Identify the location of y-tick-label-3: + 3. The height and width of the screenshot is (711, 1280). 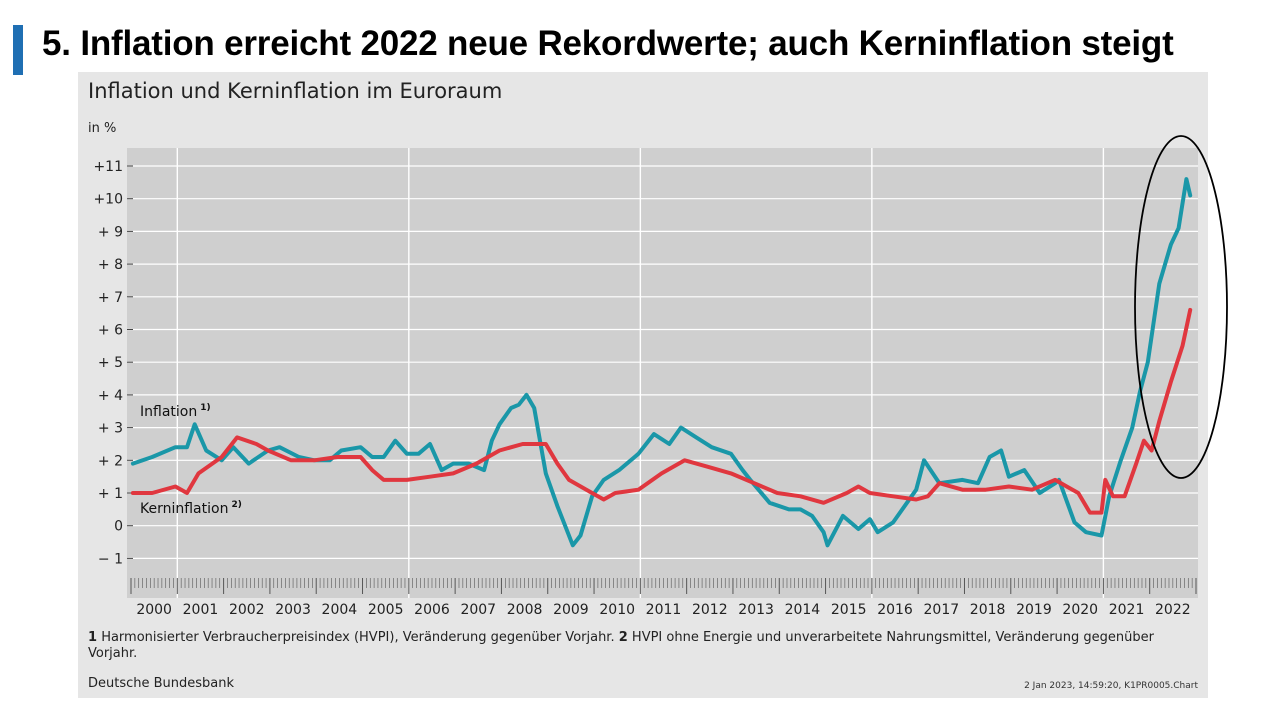
(110, 429).